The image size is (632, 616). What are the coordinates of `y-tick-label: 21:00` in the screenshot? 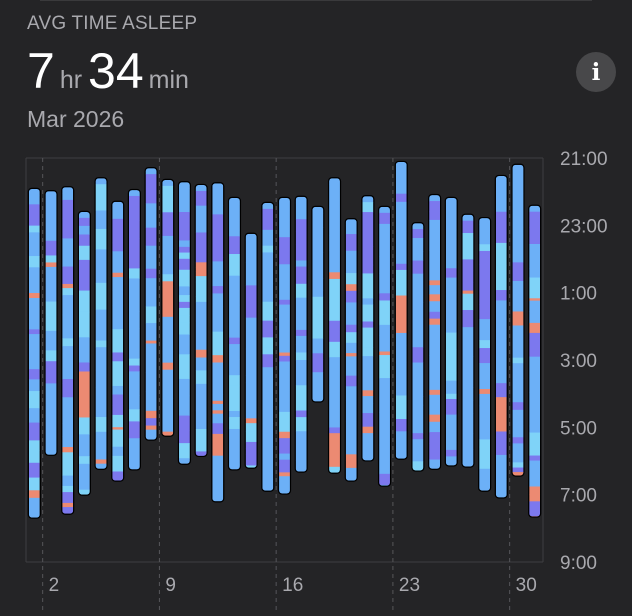 It's located at (584, 159).